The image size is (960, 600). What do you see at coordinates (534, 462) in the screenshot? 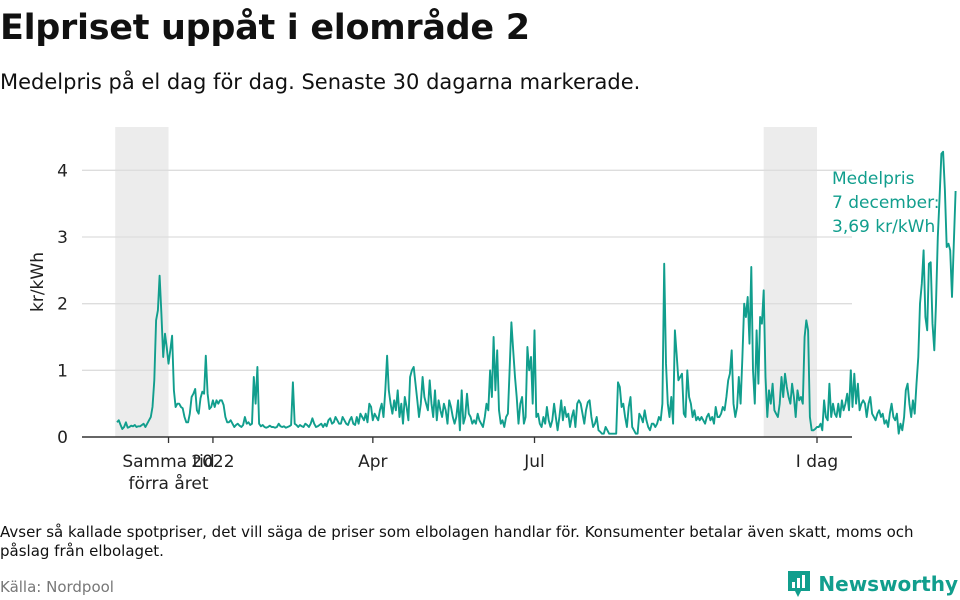
I see `x-tick-label: Jul` at bounding box center [534, 462].